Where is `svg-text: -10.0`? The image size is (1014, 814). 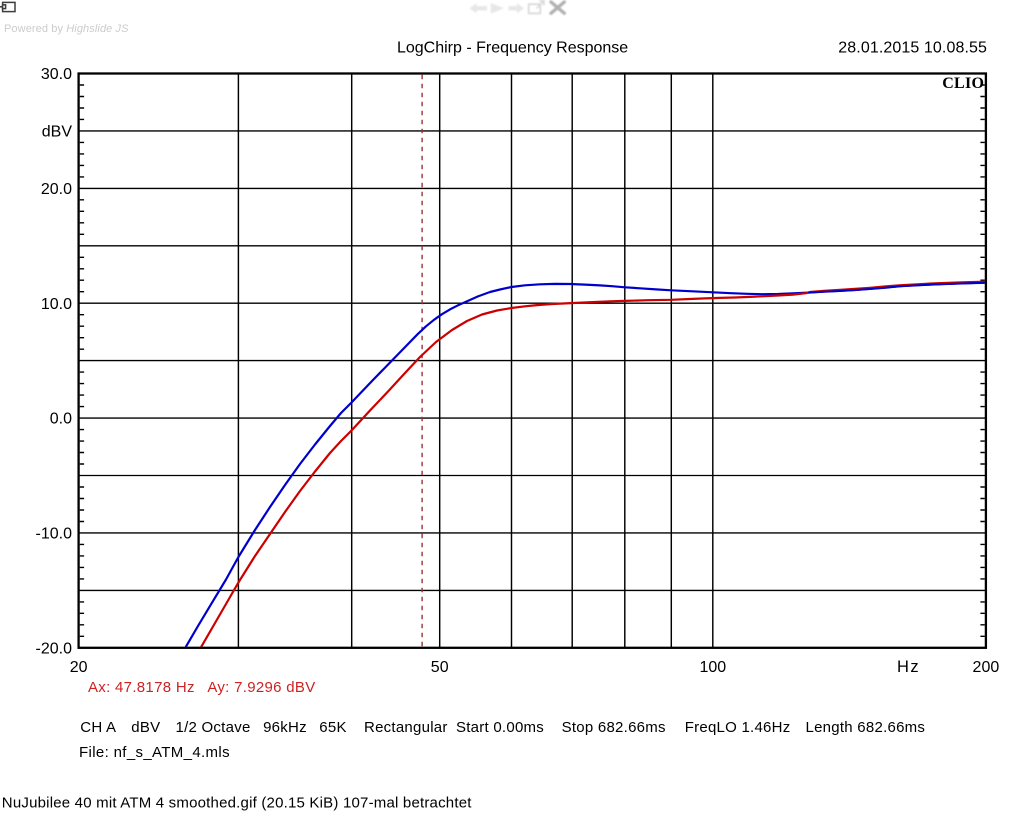 svg-text: -10.0 is located at coordinates (54, 534).